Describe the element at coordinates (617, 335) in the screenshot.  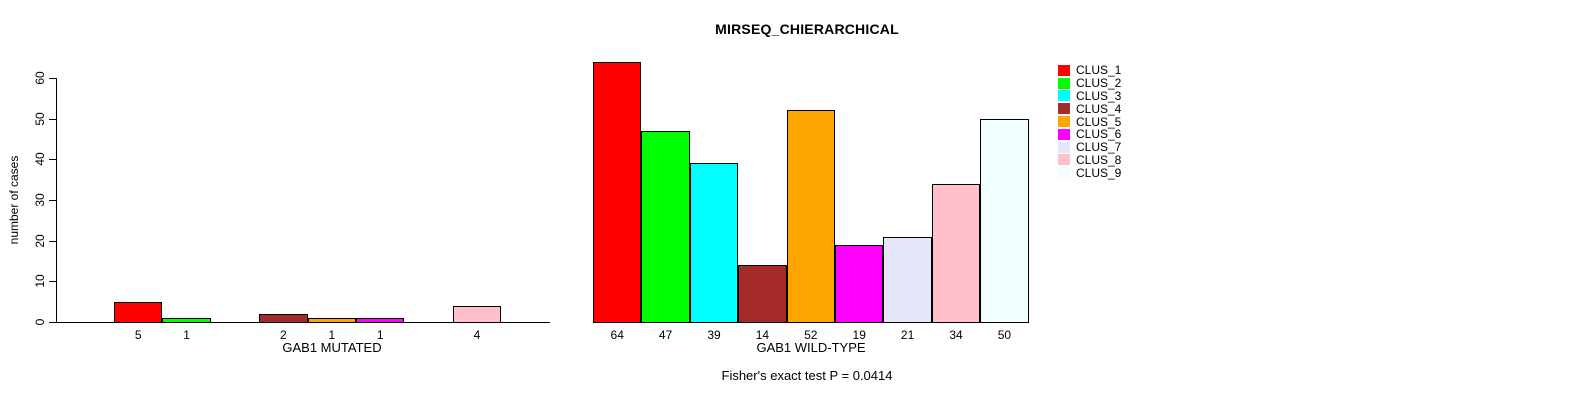
I see `bar-value-label: 64` at that location.